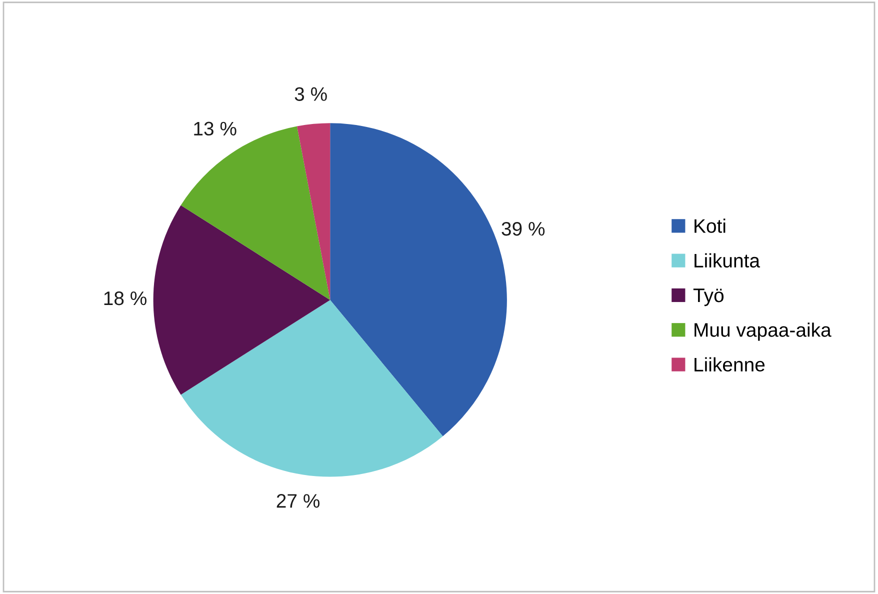 The width and height of the screenshot is (878, 594). What do you see at coordinates (310, 94) in the screenshot?
I see `data-label: 3 %` at bounding box center [310, 94].